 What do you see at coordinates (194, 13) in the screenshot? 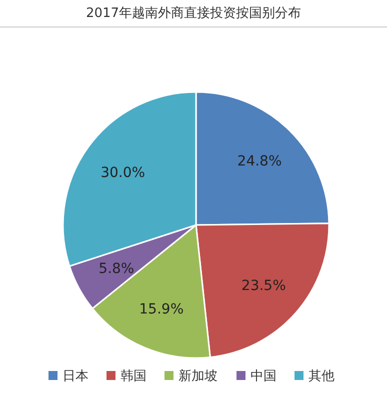
I see `chart-title: 2017年越南外商直接投资按国别分布` at bounding box center [194, 13].